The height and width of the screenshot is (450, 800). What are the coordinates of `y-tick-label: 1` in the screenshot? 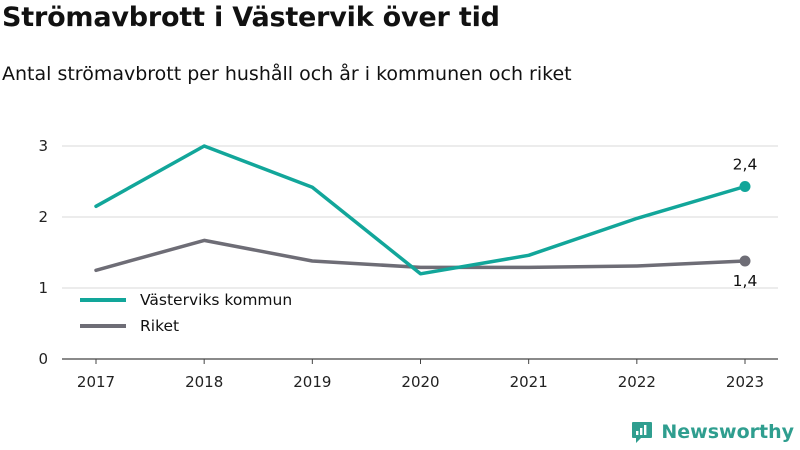 It's located at (43, 288).